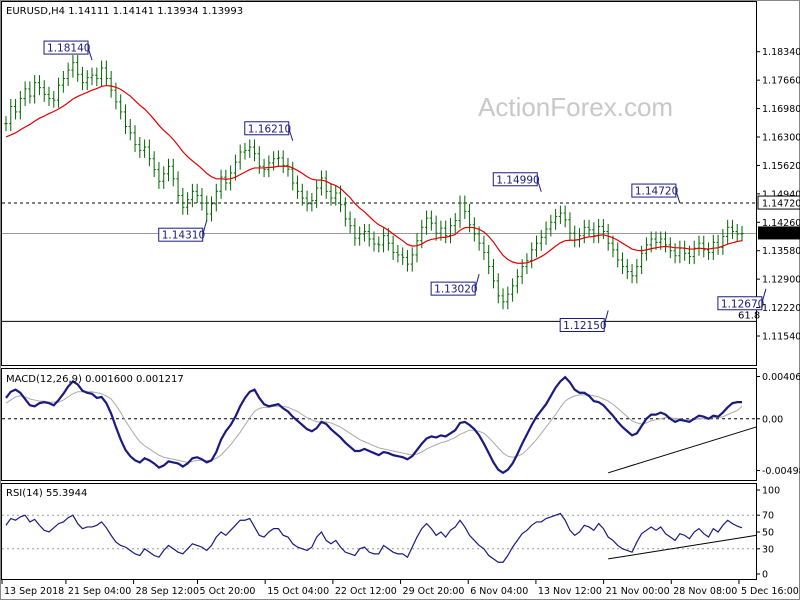 This screenshot has width=800, height=600. Describe the element at coordinates (781, 337) in the screenshot. I see `price-axis-label: 1.11540` at that location.